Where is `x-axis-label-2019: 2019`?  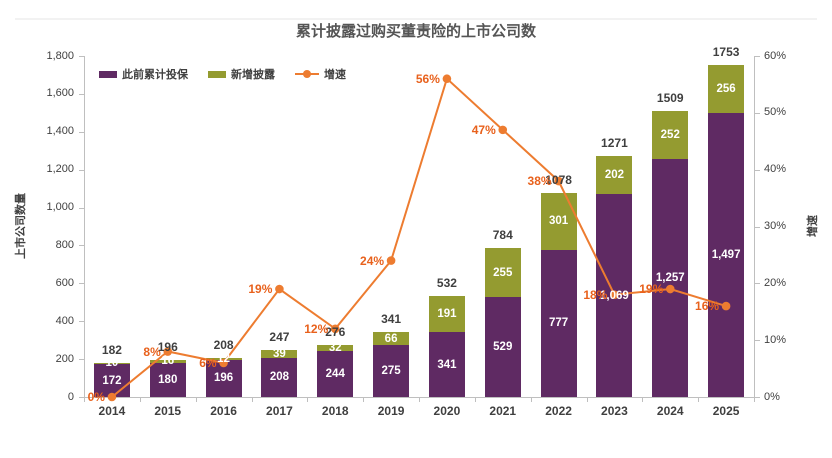
x-axis-label-2019: 2019 is located at coordinates (391, 411).